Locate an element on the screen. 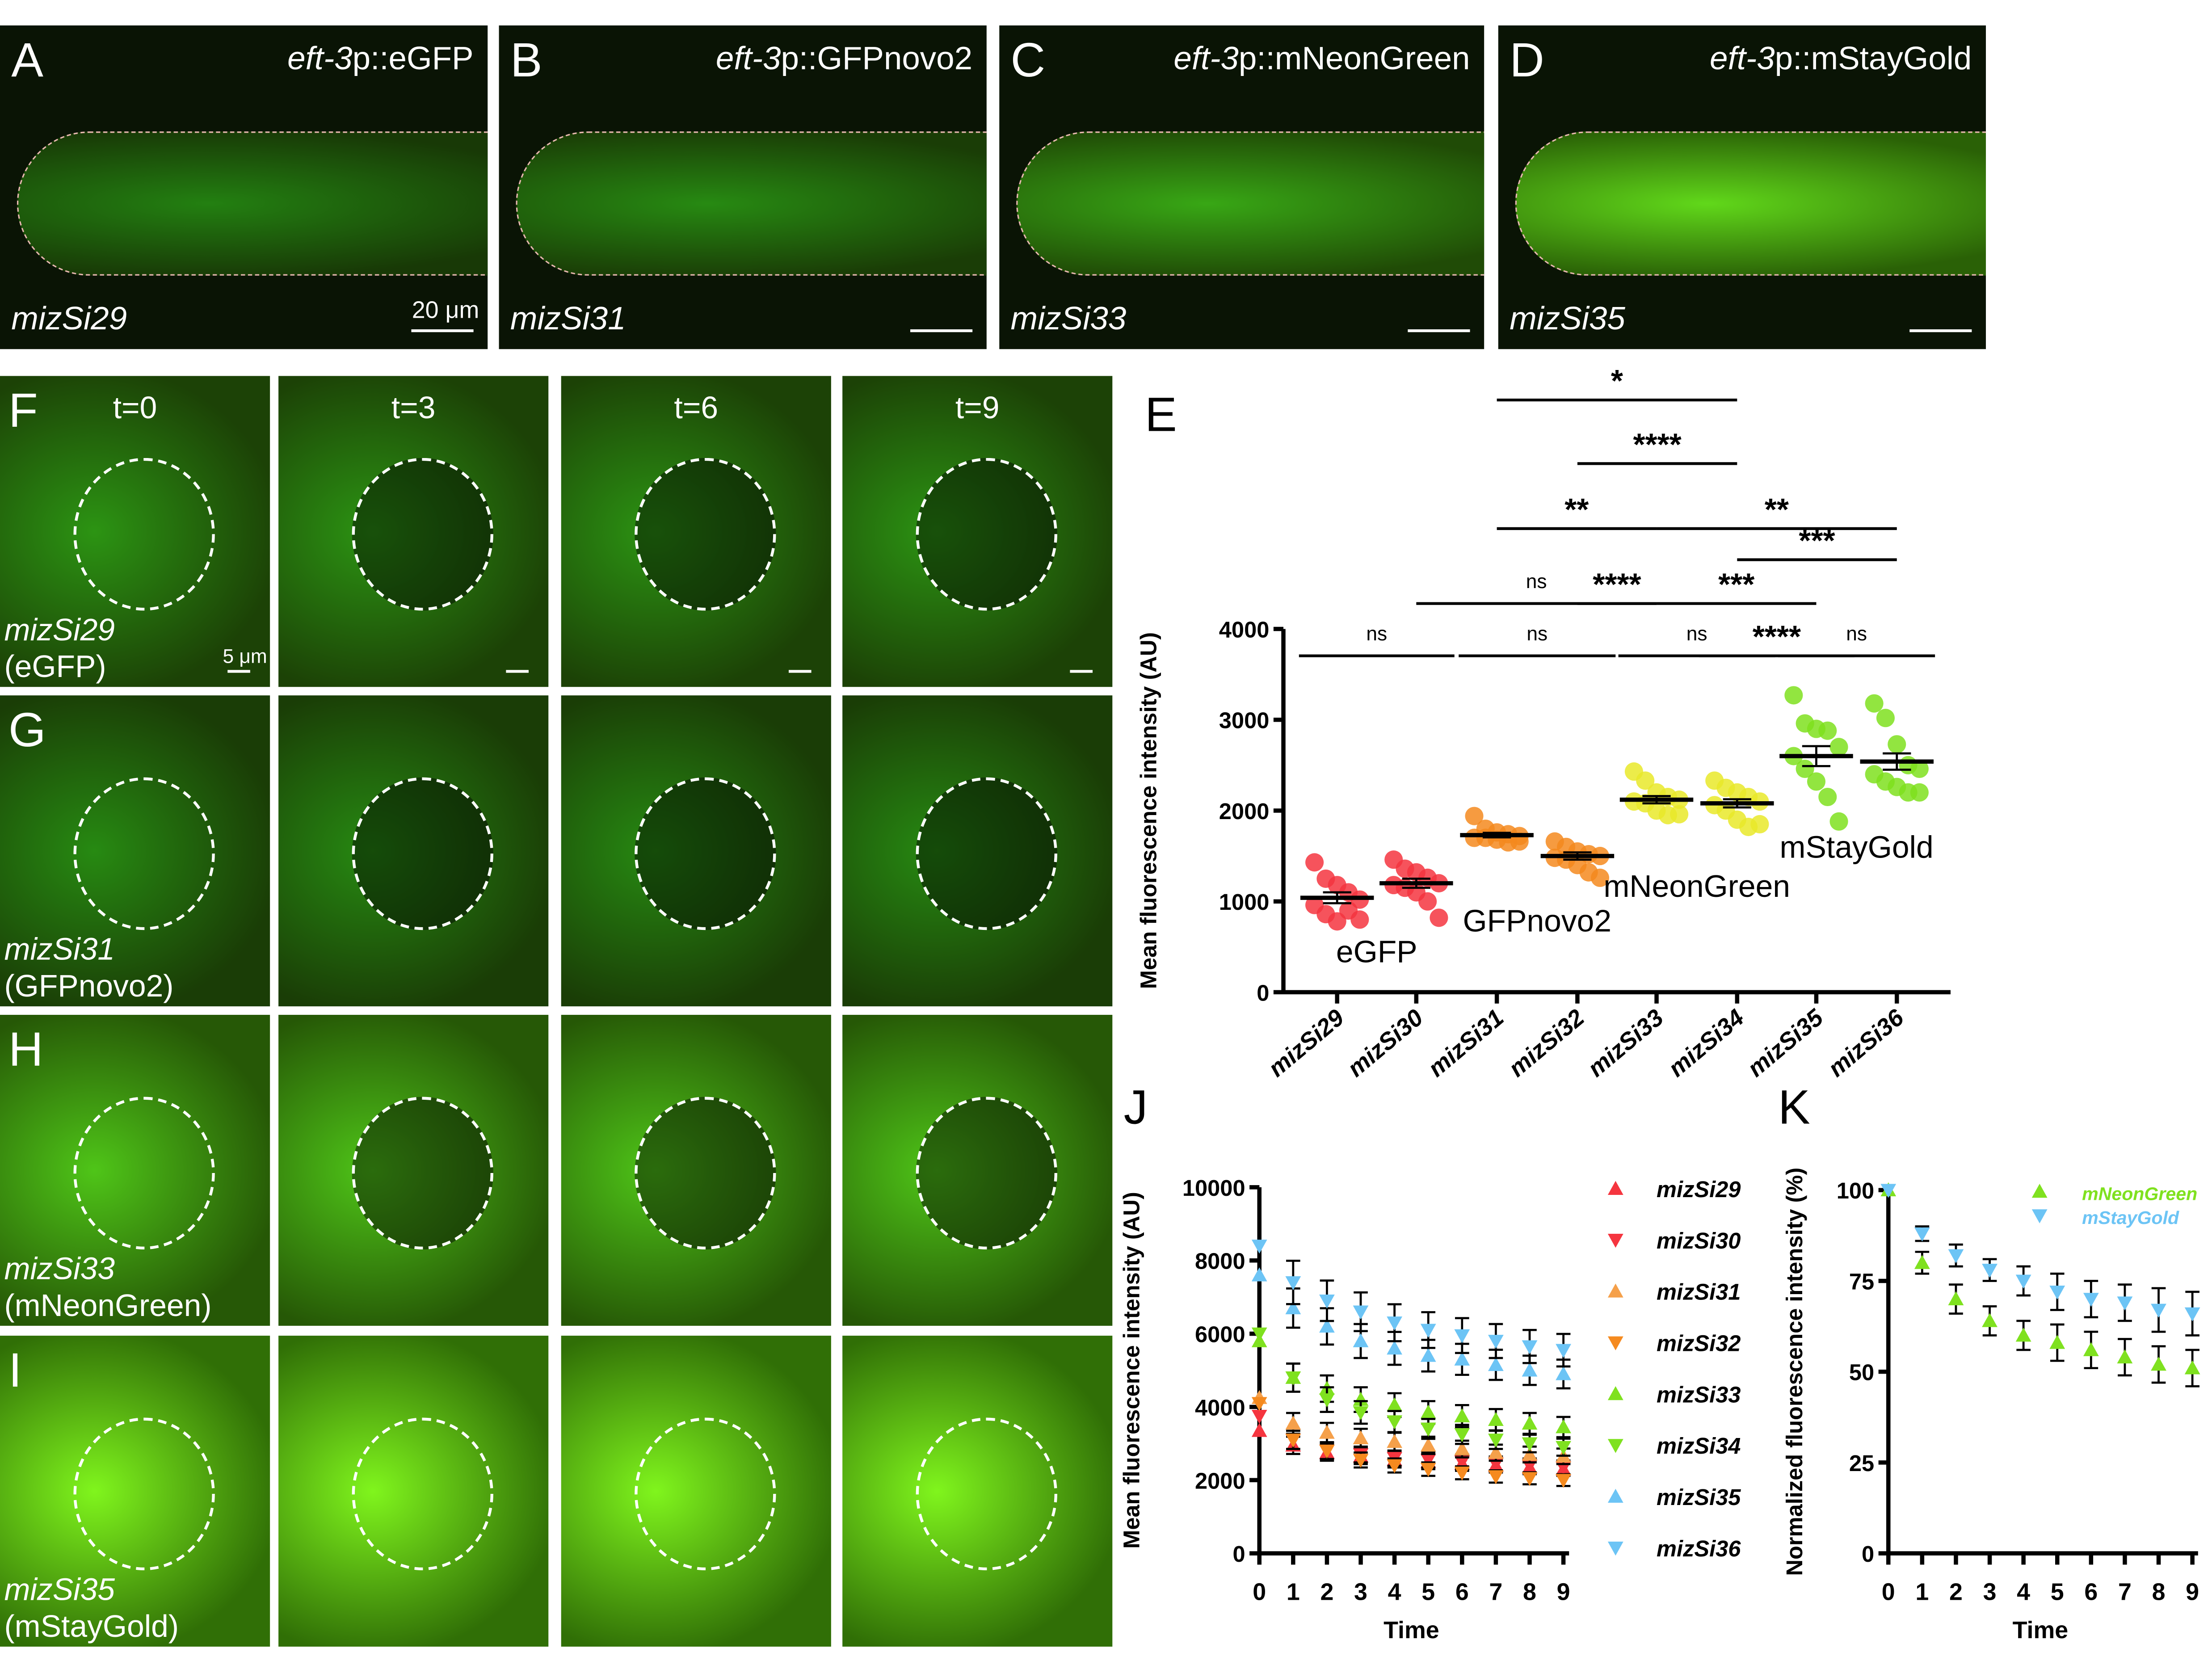 Image resolution: width=2212 pixels, height=1665 pixels. panel-label: D is located at coordinates (1527, 61).